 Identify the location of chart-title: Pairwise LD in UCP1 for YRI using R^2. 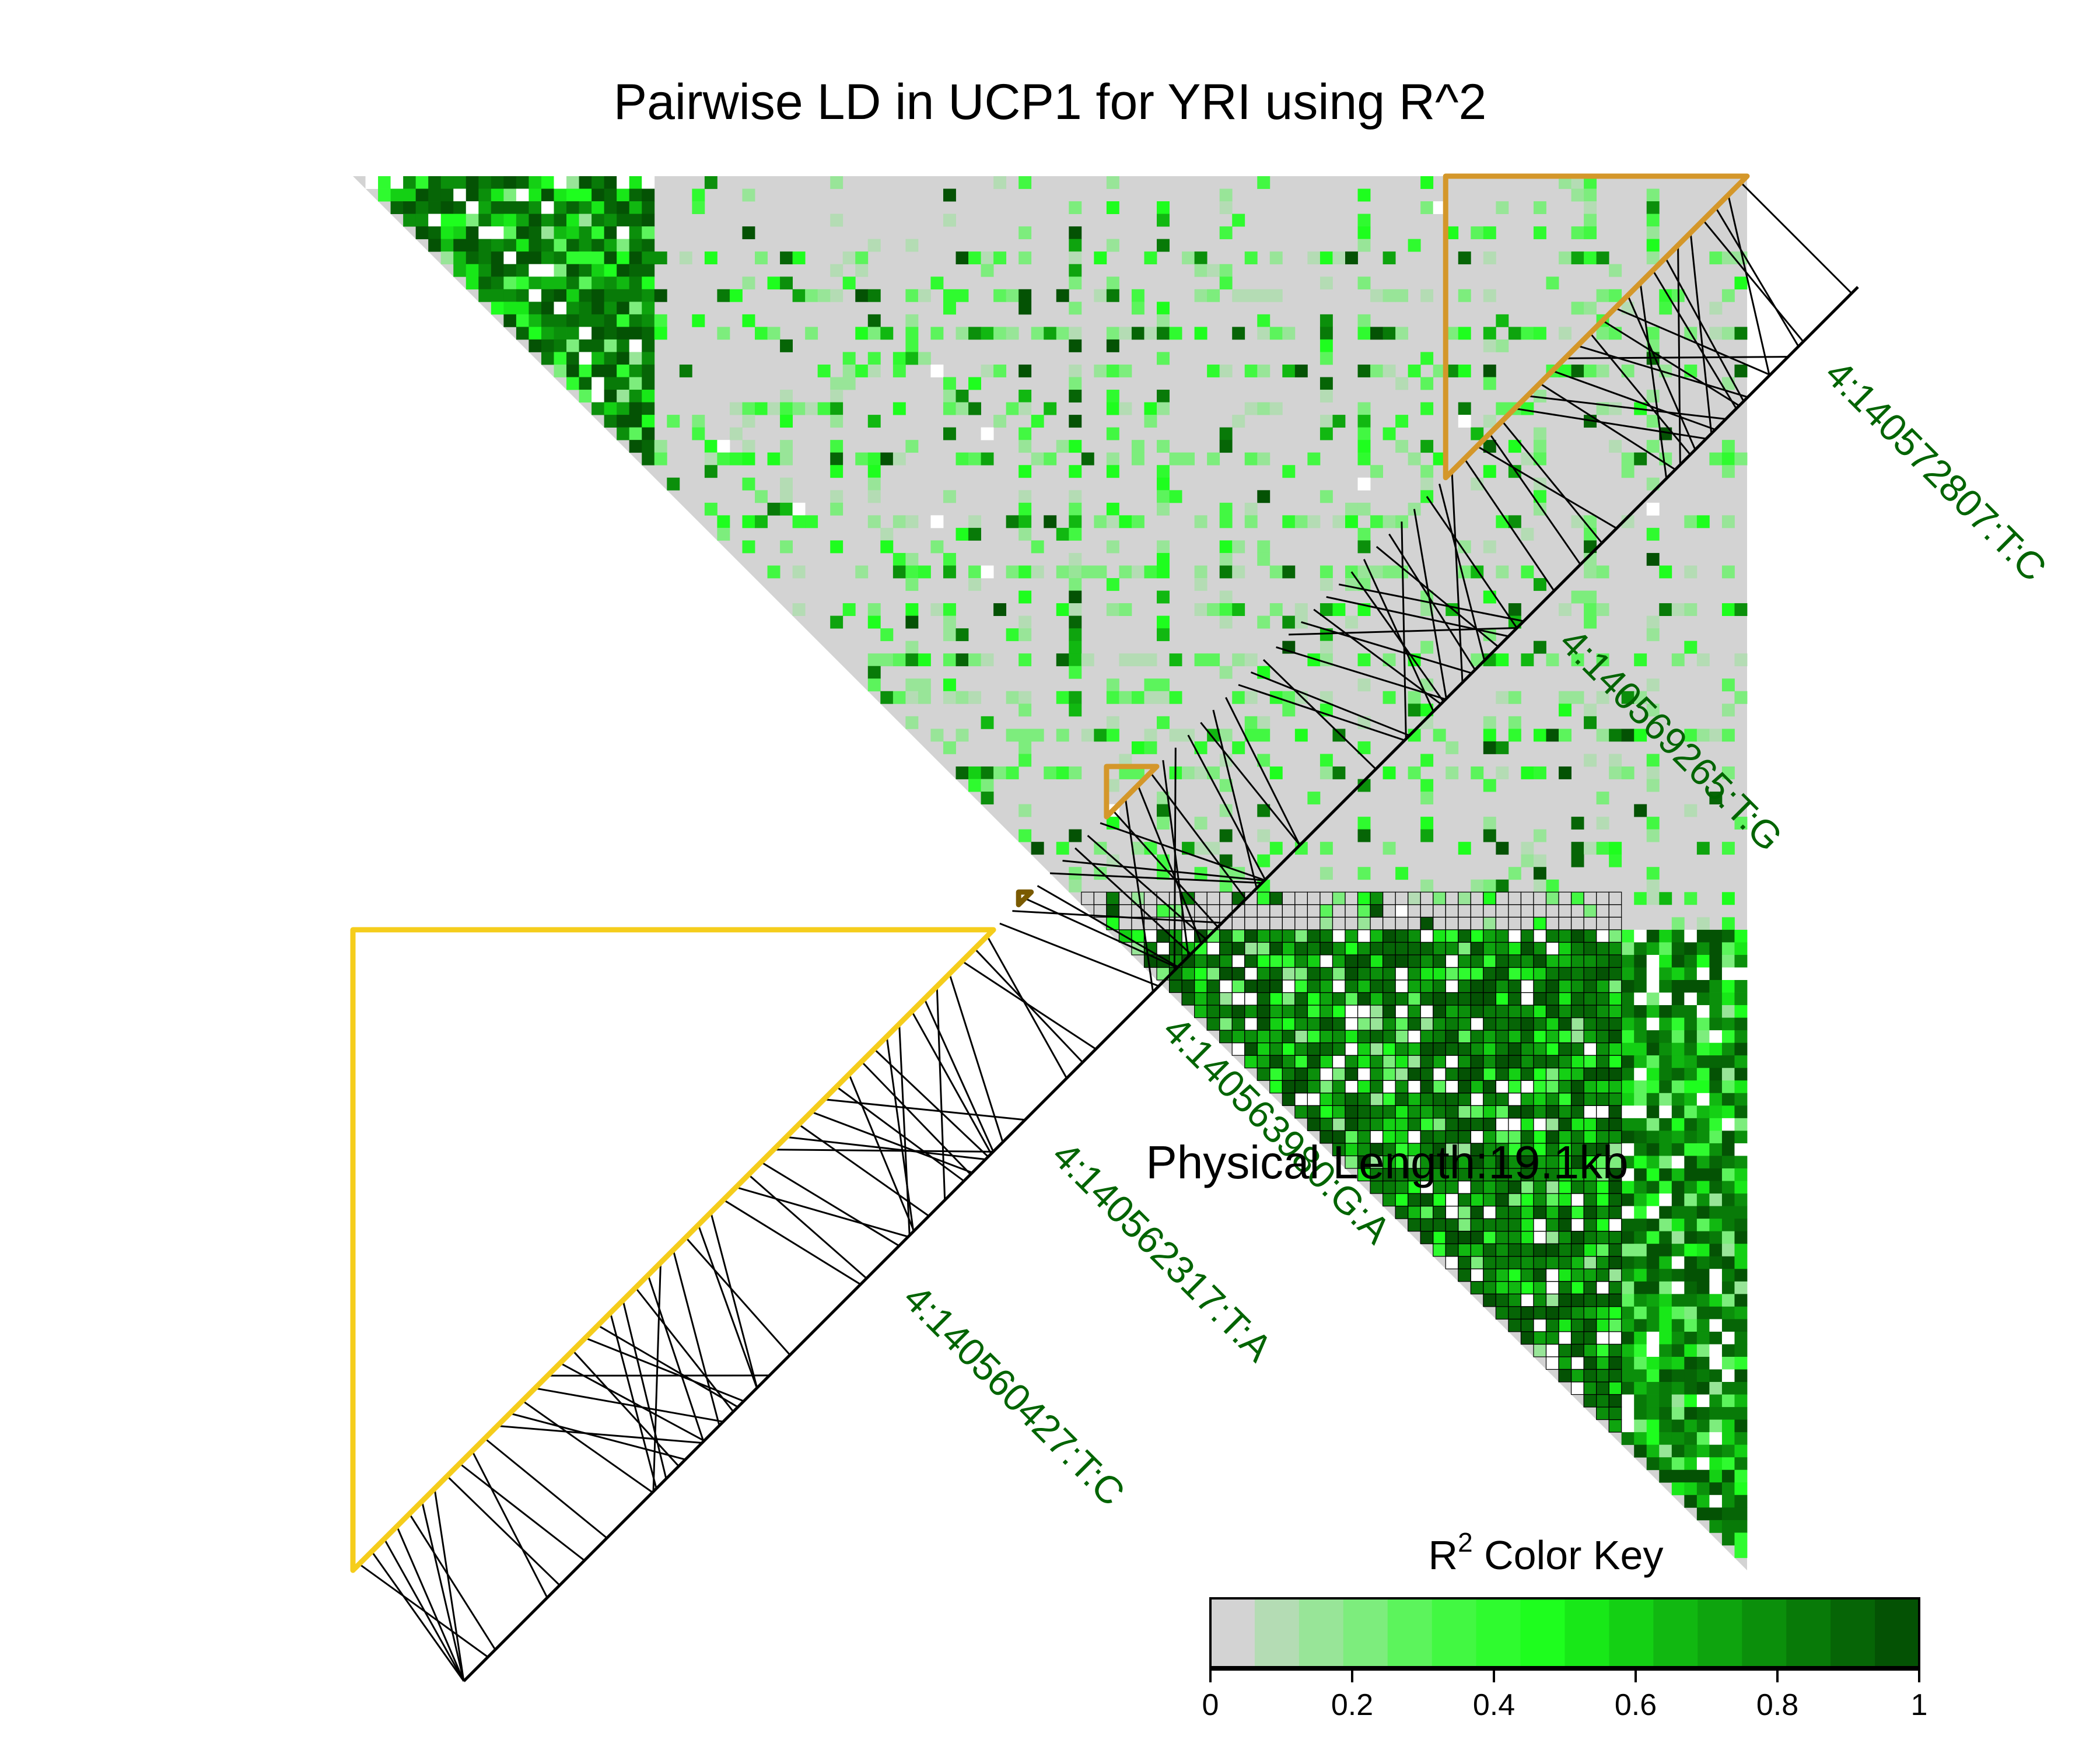
(1050, 102).